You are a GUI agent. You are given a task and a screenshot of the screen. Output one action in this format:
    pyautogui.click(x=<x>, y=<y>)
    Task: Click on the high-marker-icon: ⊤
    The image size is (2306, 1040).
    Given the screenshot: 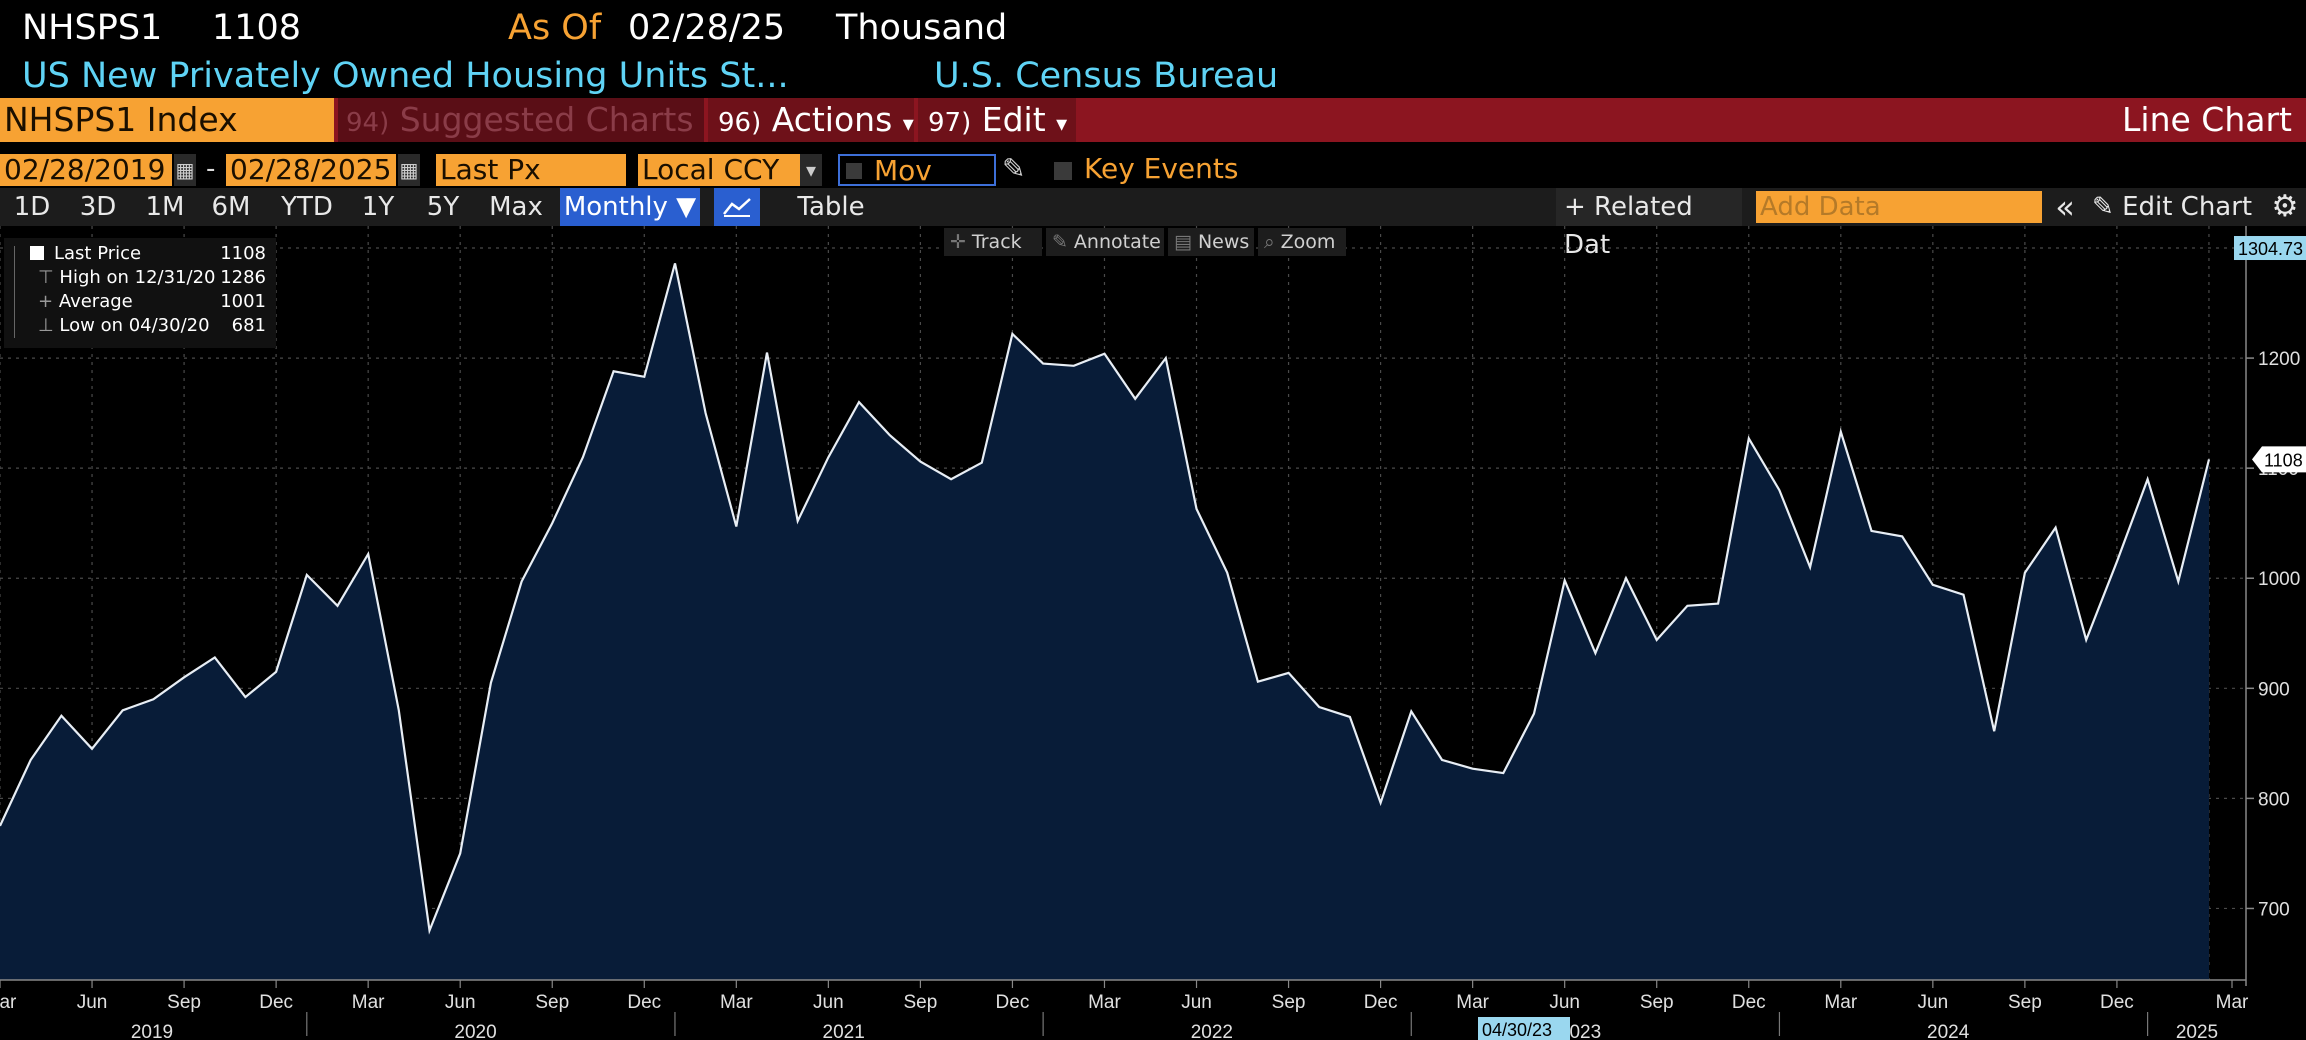 What is the action you would take?
    pyautogui.click(x=49, y=277)
    